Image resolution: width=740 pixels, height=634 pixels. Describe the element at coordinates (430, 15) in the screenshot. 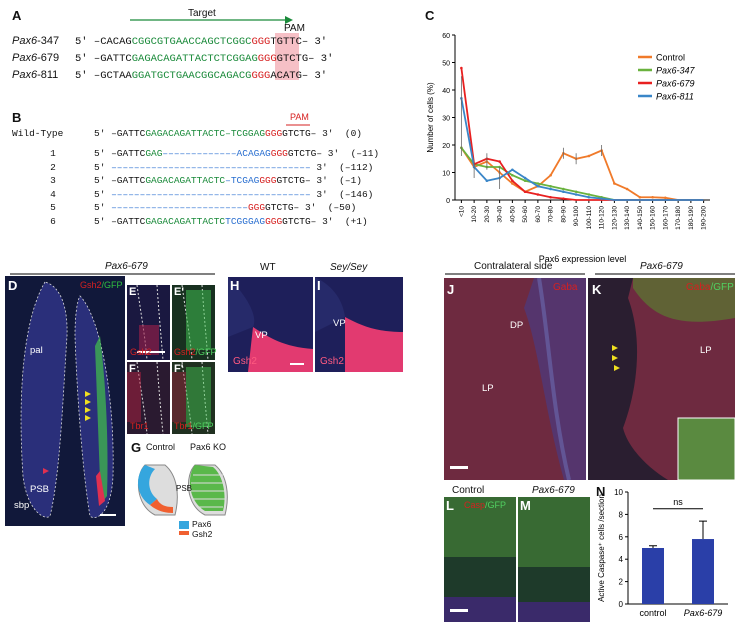

I see `panel-label-c: C` at that location.